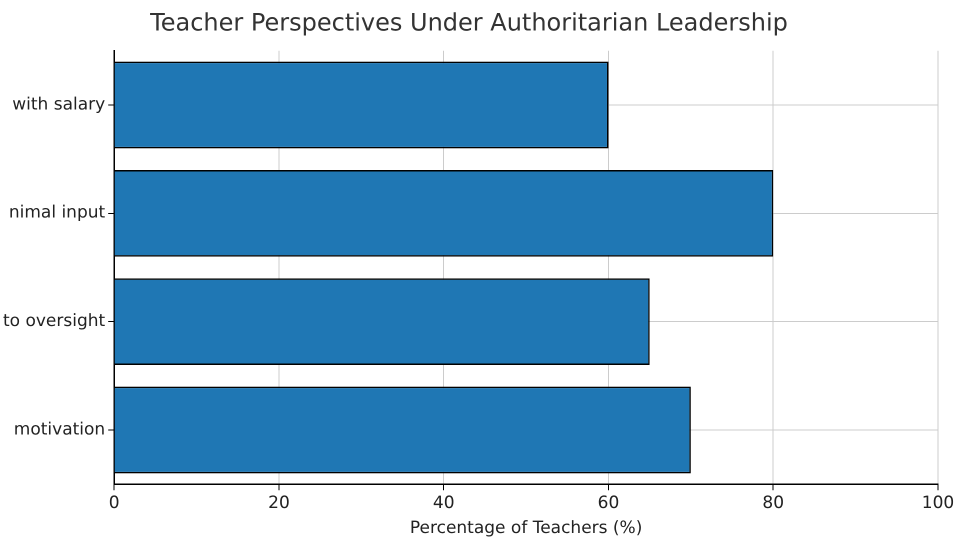  What do you see at coordinates (279, 502) in the screenshot?
I see `x-tick-label: 20` at bounding box center [279, 502].